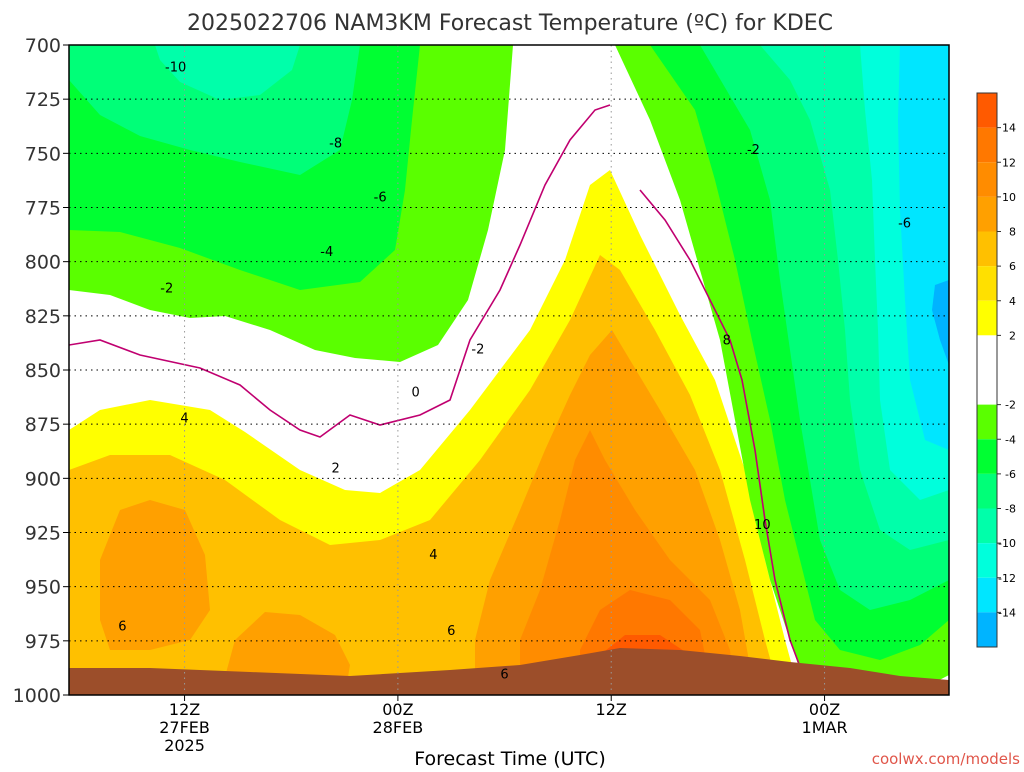  I want to click on y-tick-label: 975, so click(43, 642).